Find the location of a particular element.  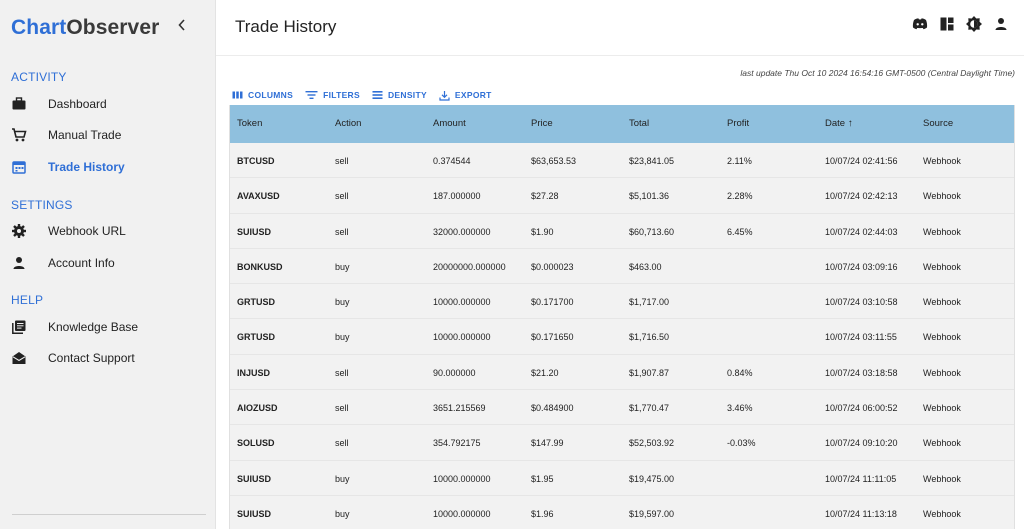

cell-price: $1.90 is located at coordinates (542, 231).